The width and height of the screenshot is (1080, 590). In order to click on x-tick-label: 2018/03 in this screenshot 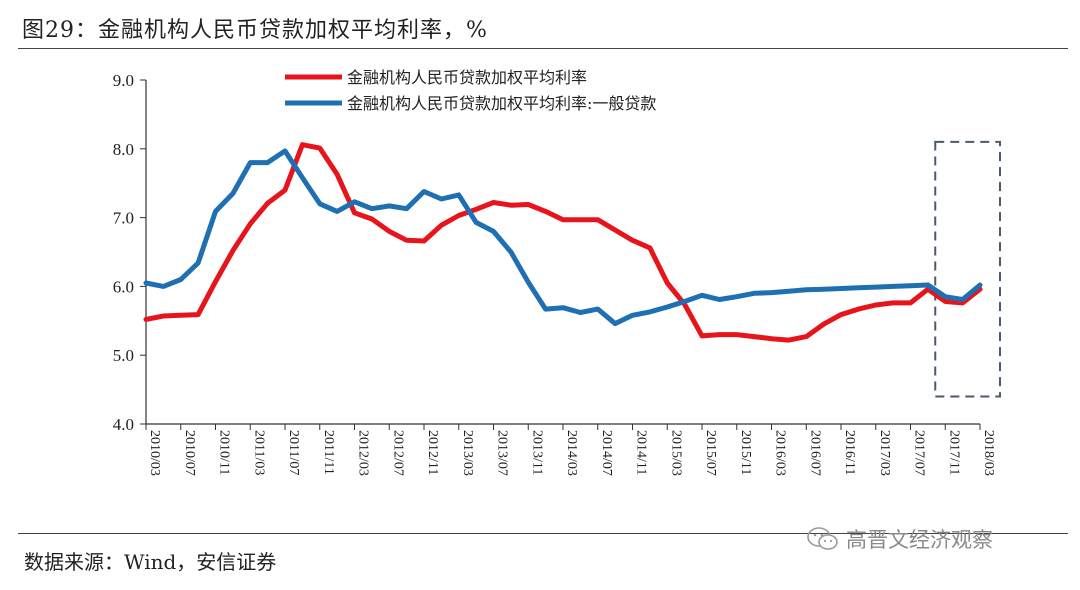, I will do `click(988, 453)`.